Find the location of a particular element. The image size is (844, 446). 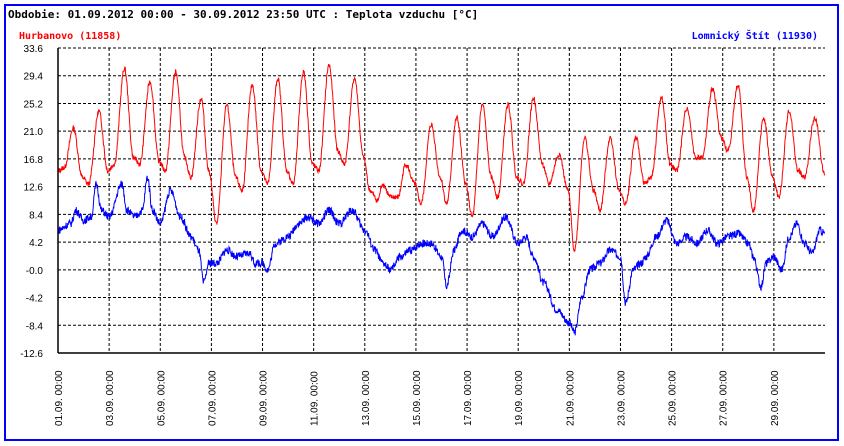

y-tick-label: -4.2 is located at coordinates (35, 299).